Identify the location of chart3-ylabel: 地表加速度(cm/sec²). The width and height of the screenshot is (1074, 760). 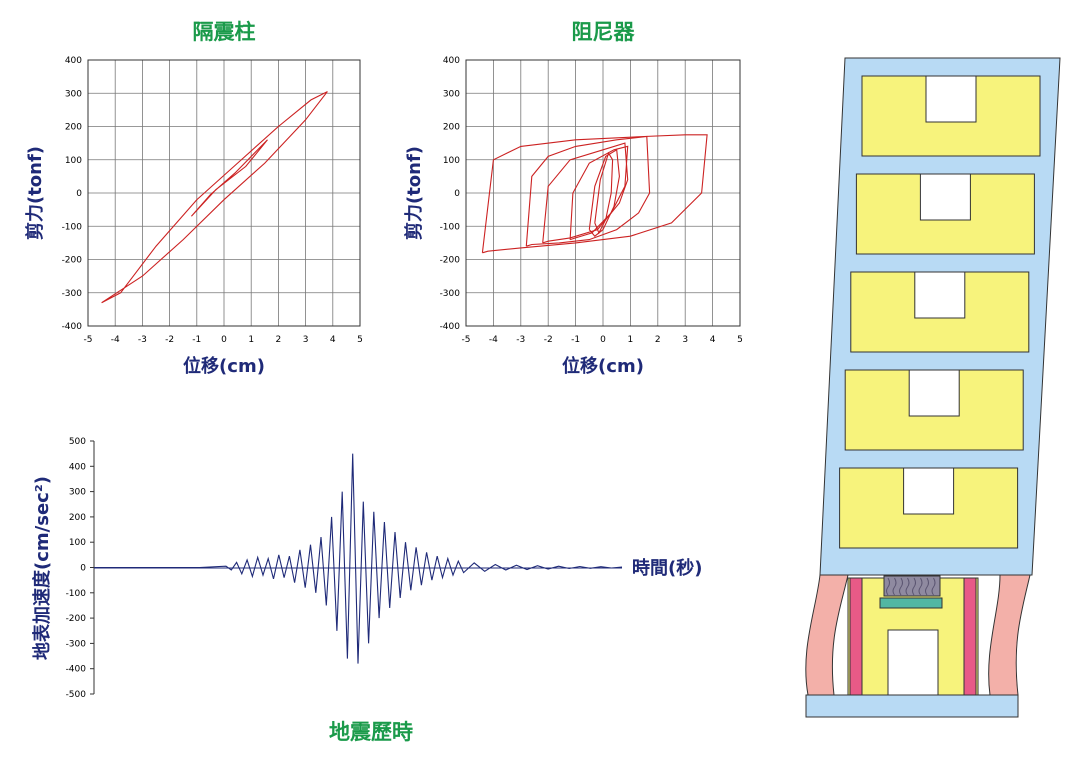
(42, 568).